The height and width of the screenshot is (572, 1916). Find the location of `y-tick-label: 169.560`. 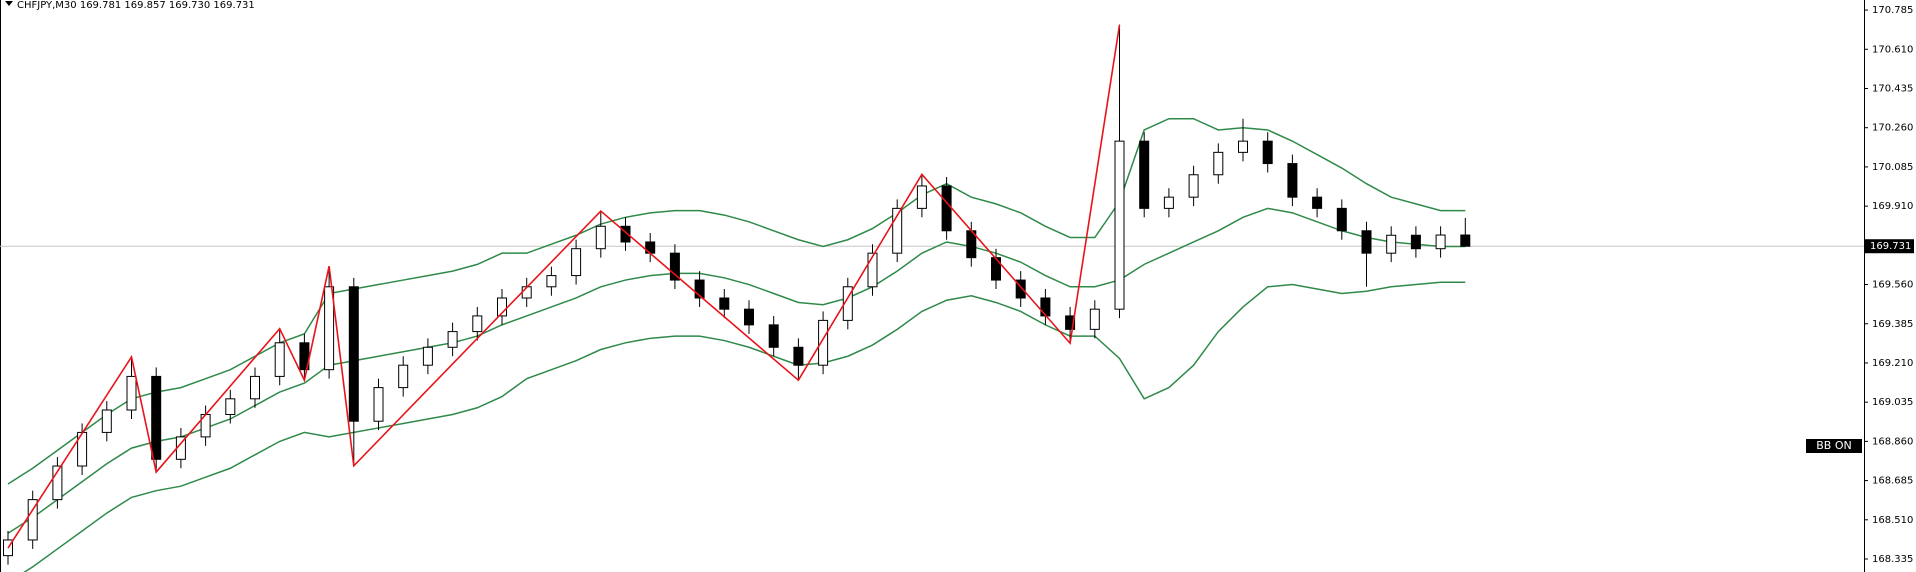

y-tick-label: 169.560 is located at coordinates (1892, 285).